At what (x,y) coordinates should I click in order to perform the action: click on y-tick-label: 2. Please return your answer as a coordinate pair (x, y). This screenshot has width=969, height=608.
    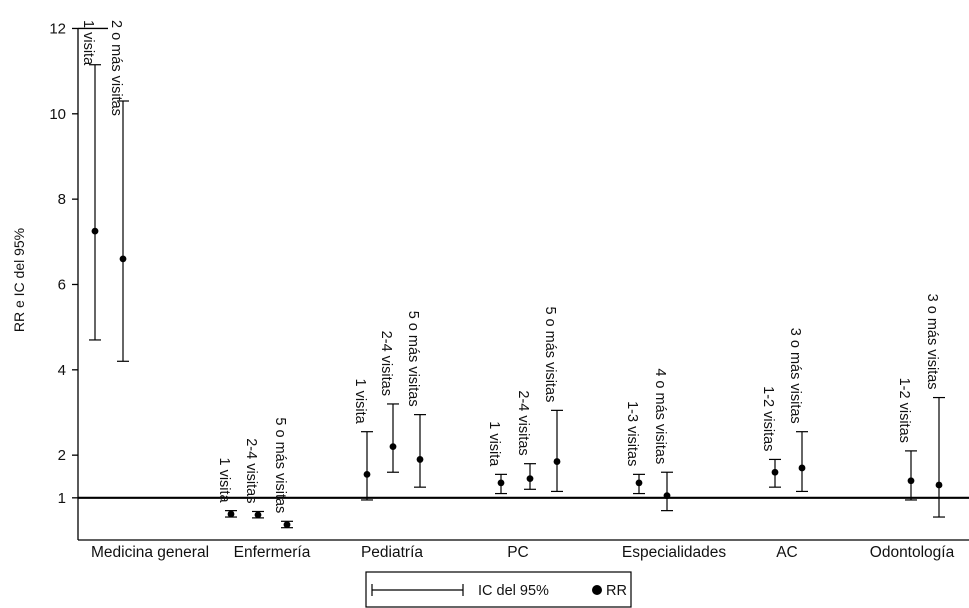
    Looking at the image, I should click on (62, 455).